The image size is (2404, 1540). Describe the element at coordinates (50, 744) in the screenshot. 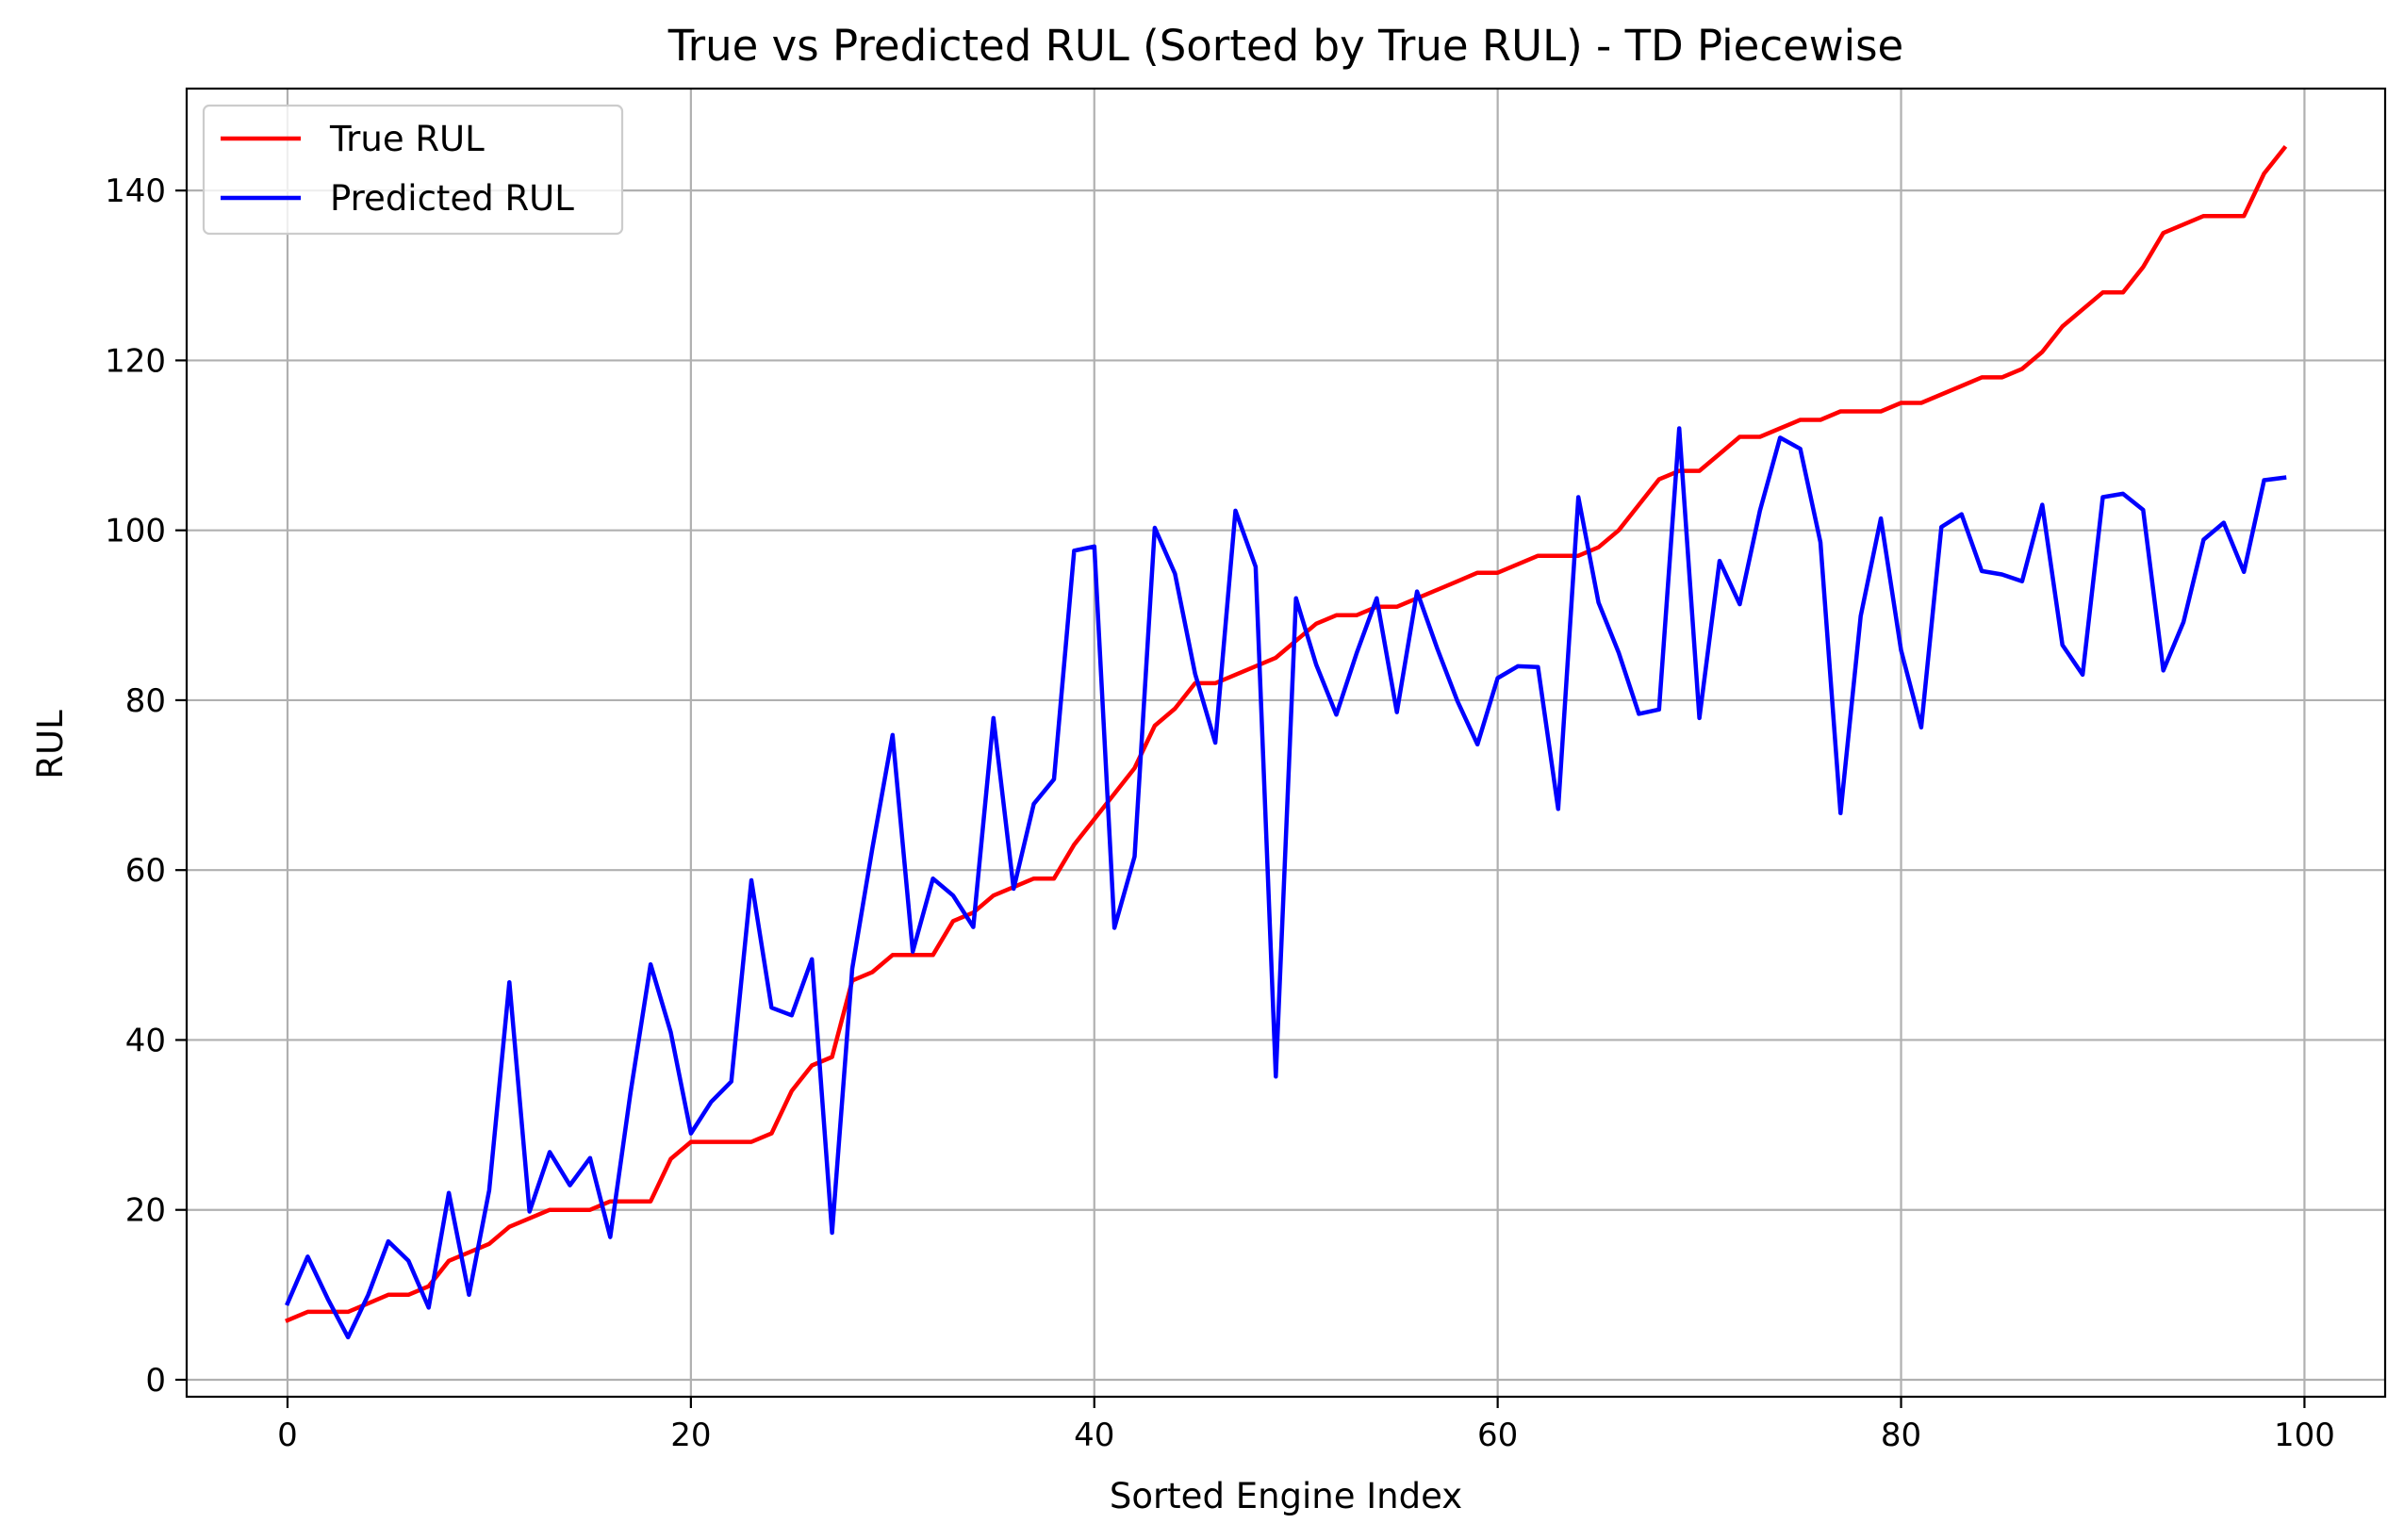

I see `y-axis-label: RUL` at that location.